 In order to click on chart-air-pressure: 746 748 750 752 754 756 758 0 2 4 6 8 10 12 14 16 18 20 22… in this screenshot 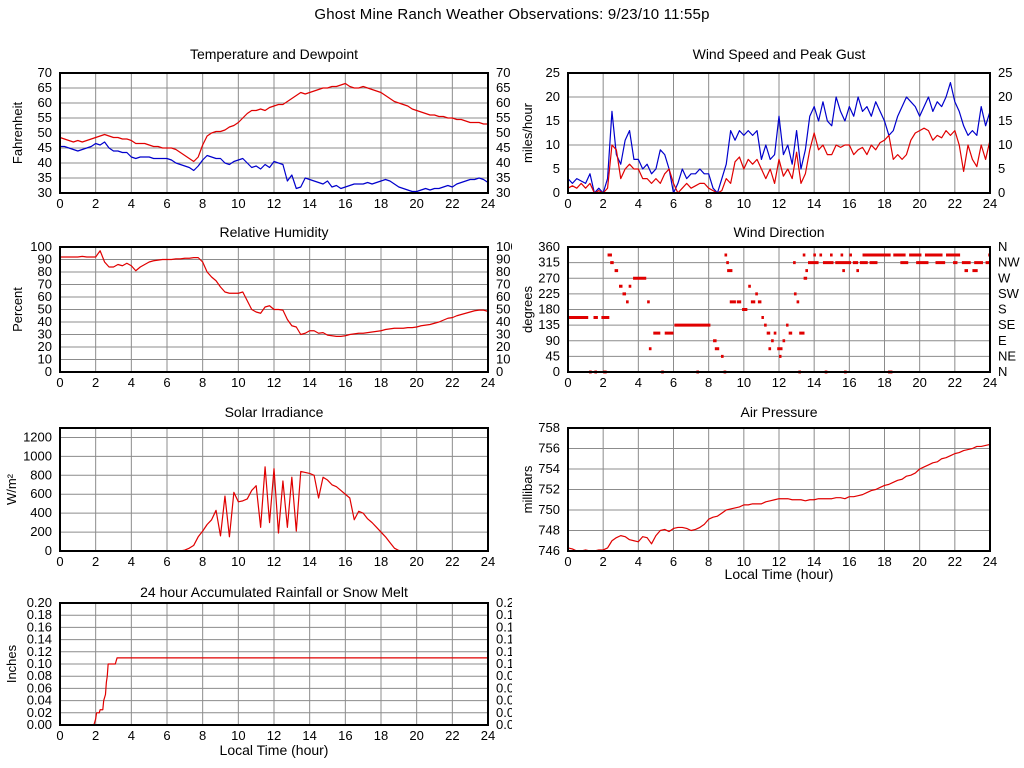, I will do `click(768, 485)`.